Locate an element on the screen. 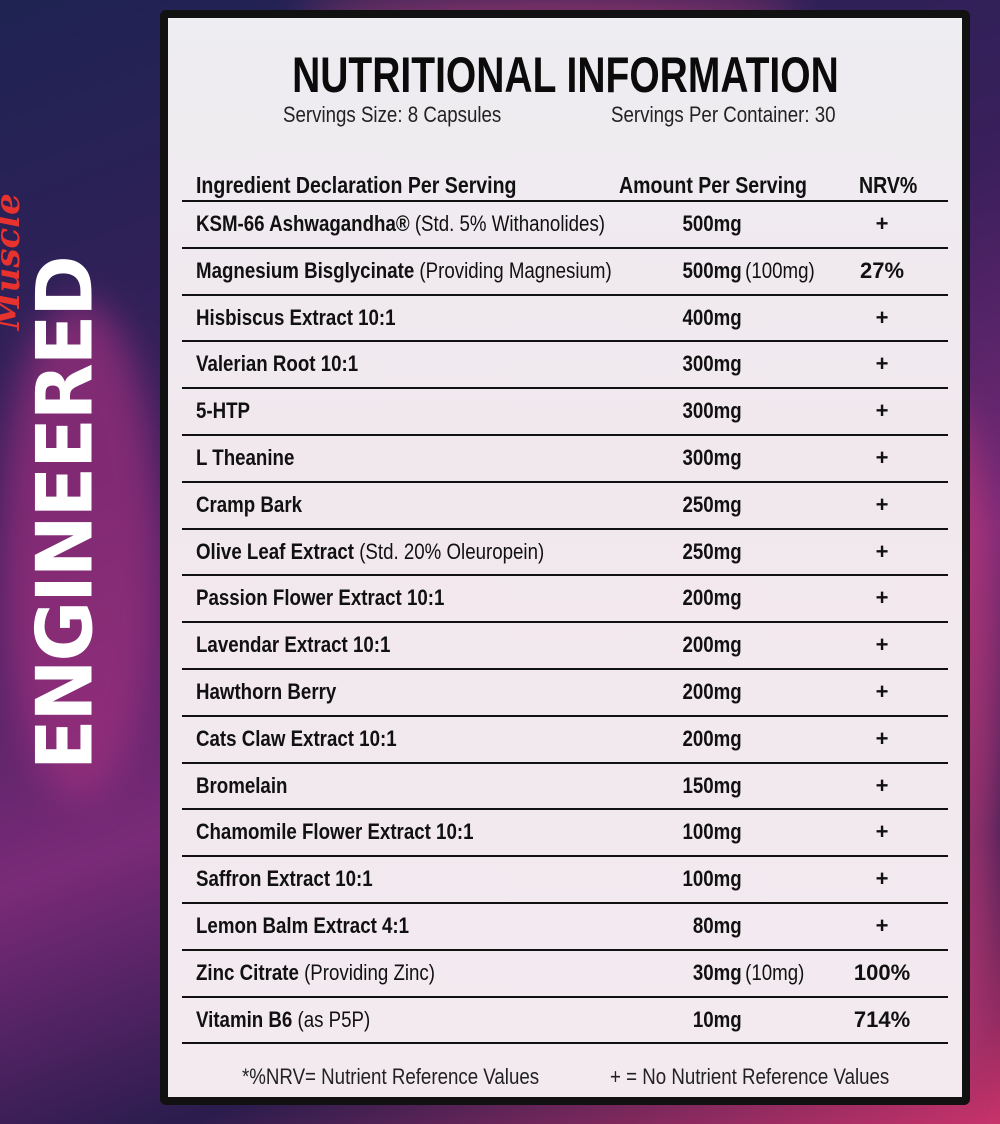 This screenshot has width=1000, height=1124. table-row: Cramp Bark 250mg + is located at coordinates (565, 504).